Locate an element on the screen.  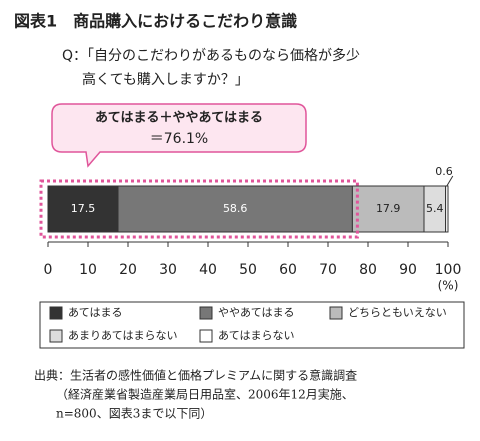
data-label: 17.5 is located at coordinates (83, 208).